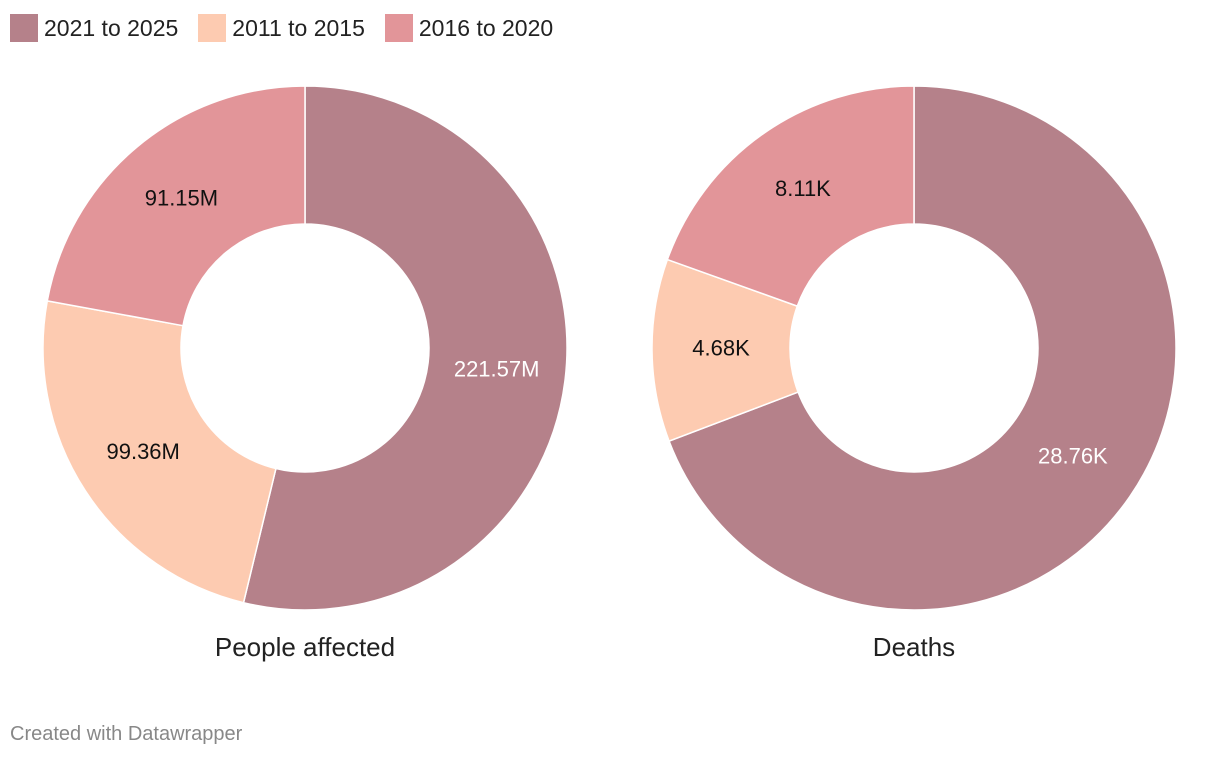 The width and height of the screenshot is (1220, 760). I want to click on slice-data-label: 91.15M, so click(181, 198).